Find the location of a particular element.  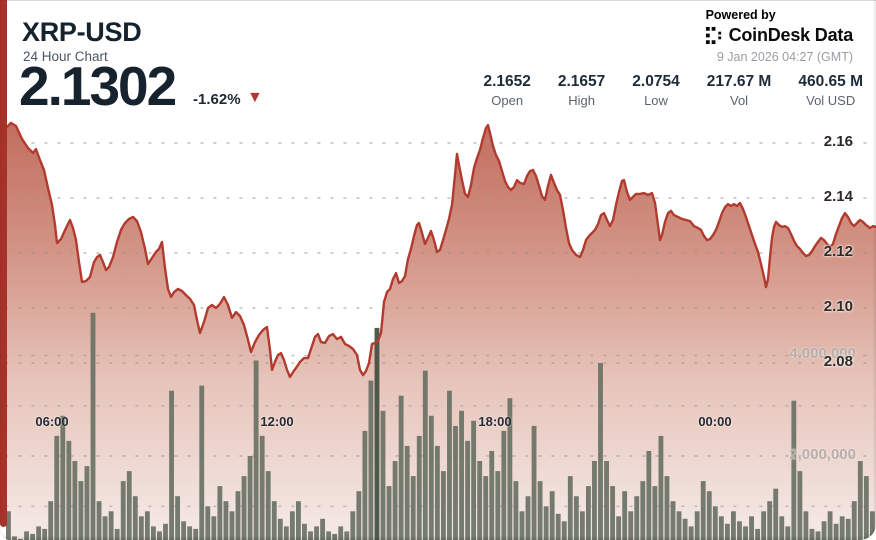

accent-strip is located at coordinates (3, 263).